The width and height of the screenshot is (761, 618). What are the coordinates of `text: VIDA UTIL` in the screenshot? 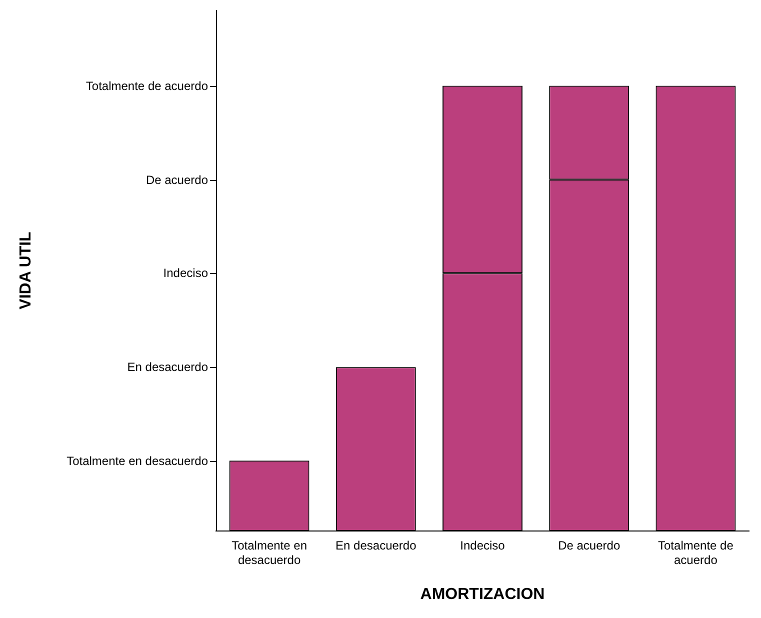 It's located at (25, 270).